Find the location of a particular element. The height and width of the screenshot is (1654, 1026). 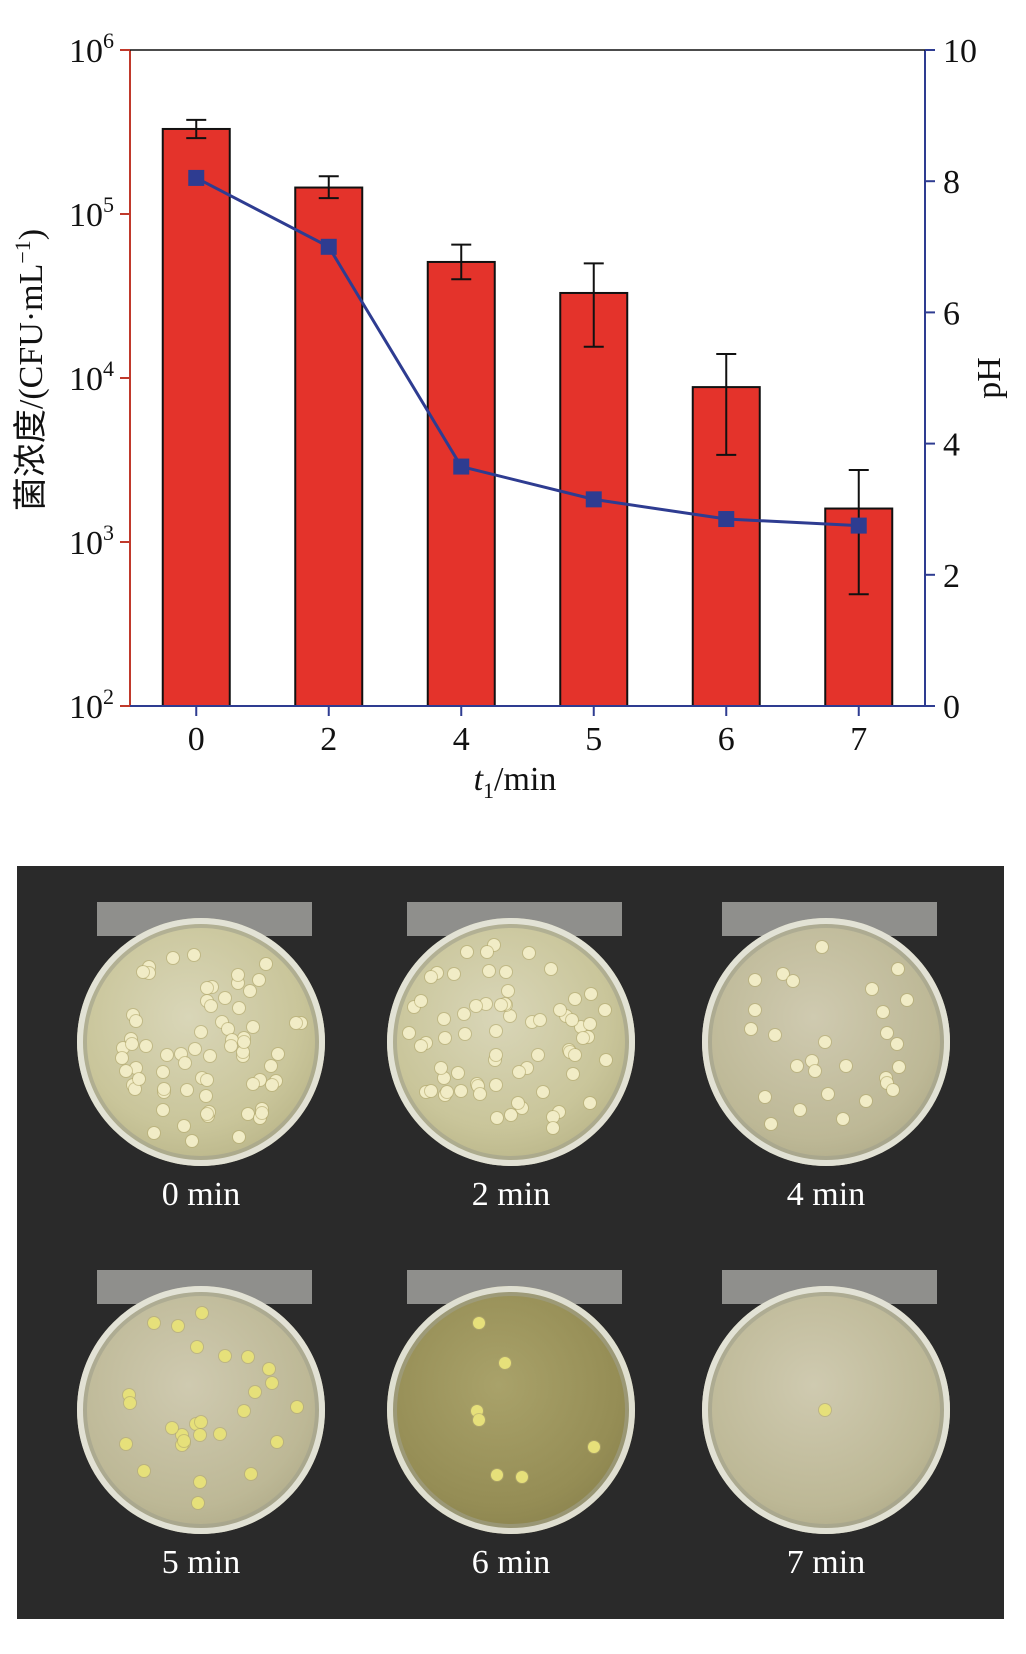

plate-label: 2 min is located at coordinates (511, 1194).